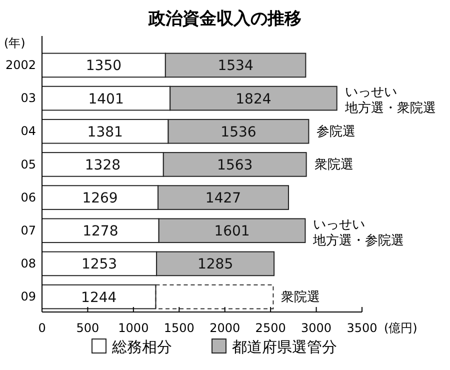 Image resolution: width=450 pixels, height=370 pixels. Describe the element at coordinates (15, 43) in the screenshot. I see `y-axis-title: (年)` at that location.